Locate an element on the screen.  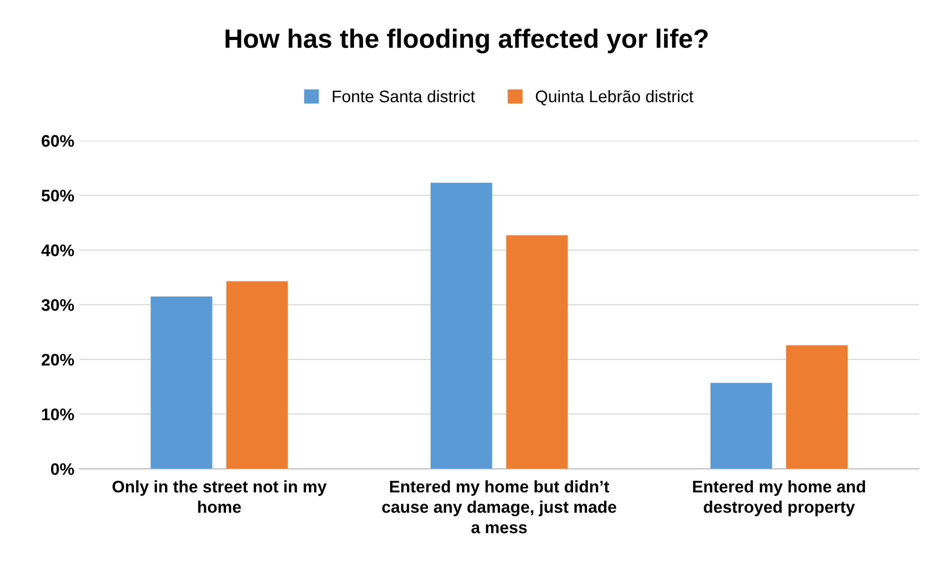
x-tick-label: Entered my home and destroyed property is located at coordinates (779, 498).